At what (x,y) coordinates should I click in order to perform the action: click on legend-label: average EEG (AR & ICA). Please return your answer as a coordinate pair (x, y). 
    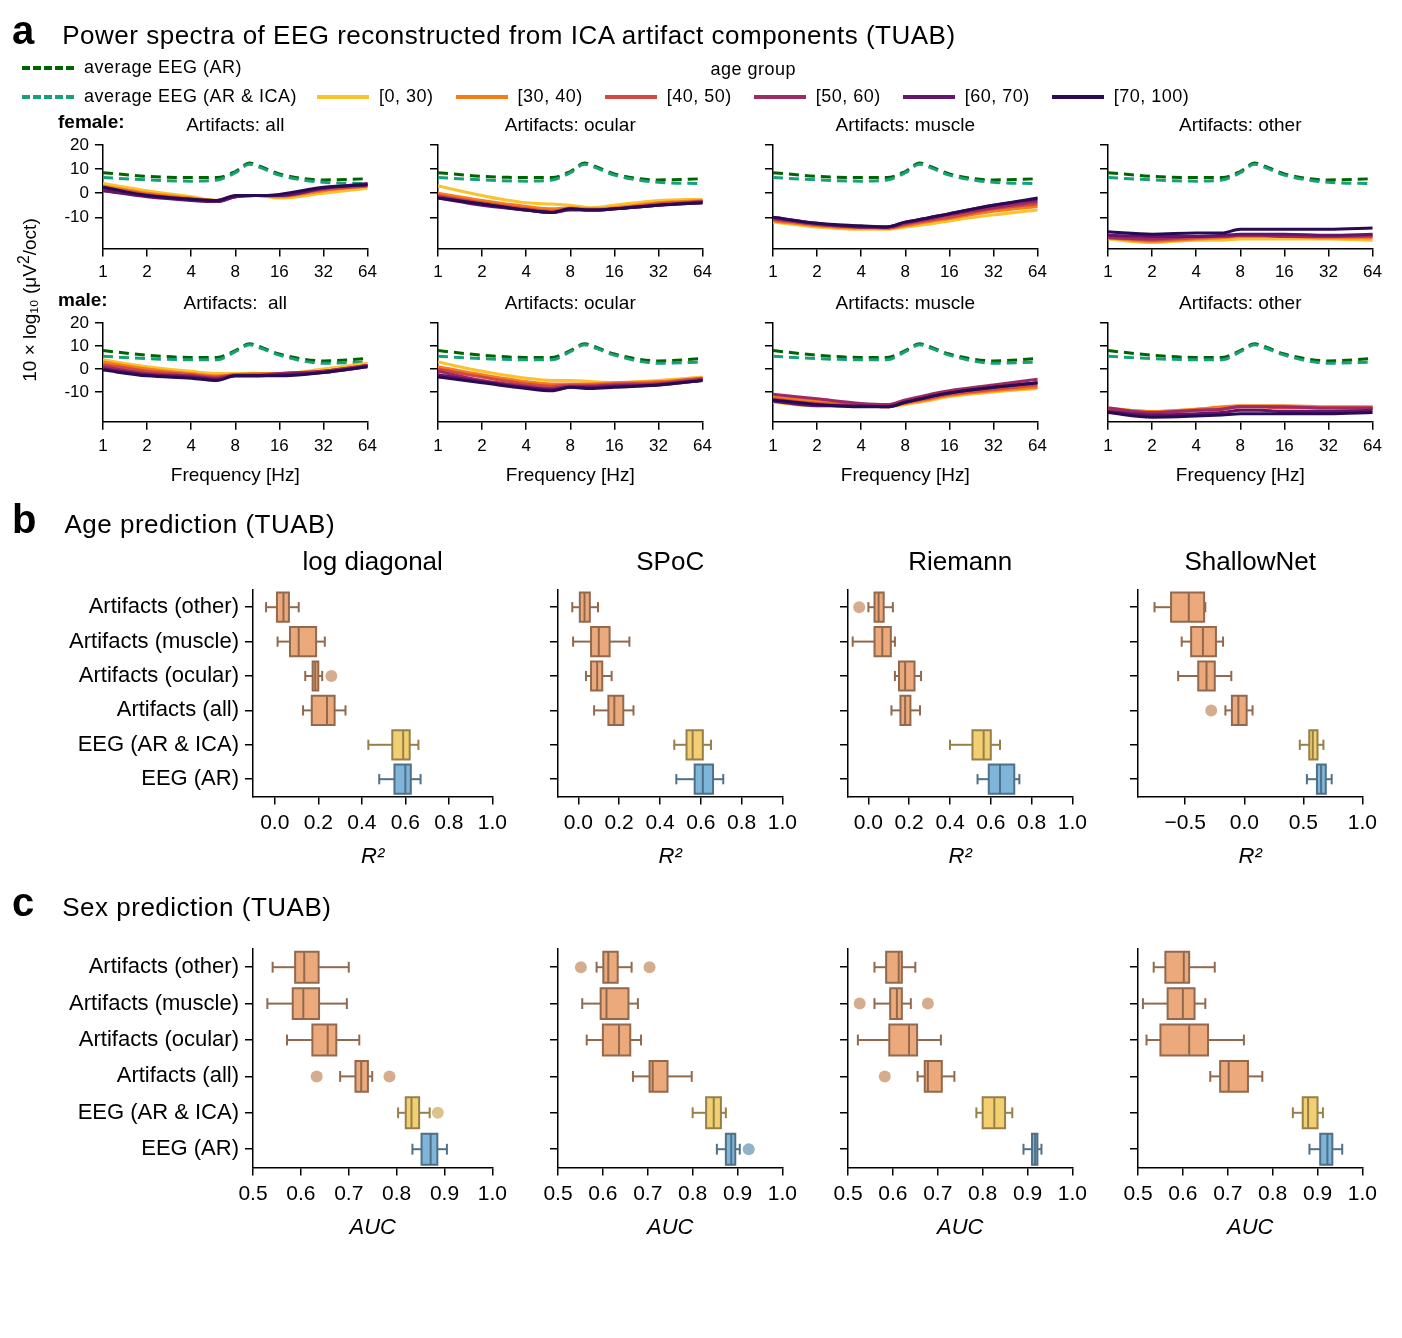
    Looking at the image, I should click on (190, 96).